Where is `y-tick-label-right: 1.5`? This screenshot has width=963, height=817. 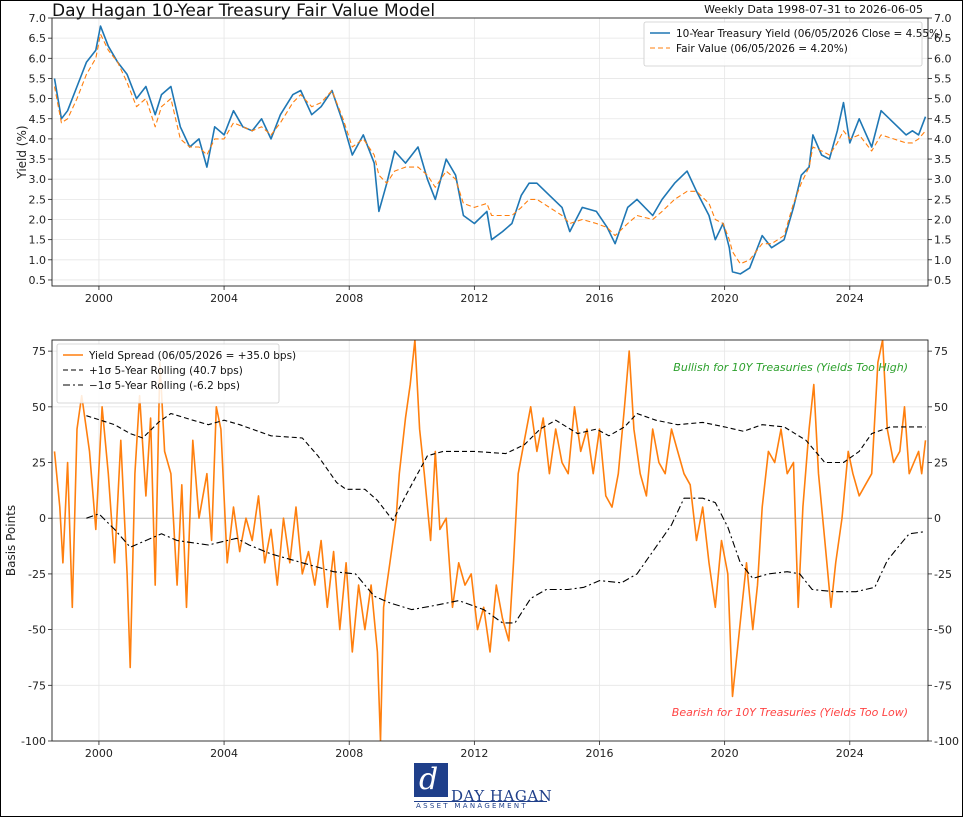 y-tick-label-right: 1.5 is located at coordinates (943, 240).